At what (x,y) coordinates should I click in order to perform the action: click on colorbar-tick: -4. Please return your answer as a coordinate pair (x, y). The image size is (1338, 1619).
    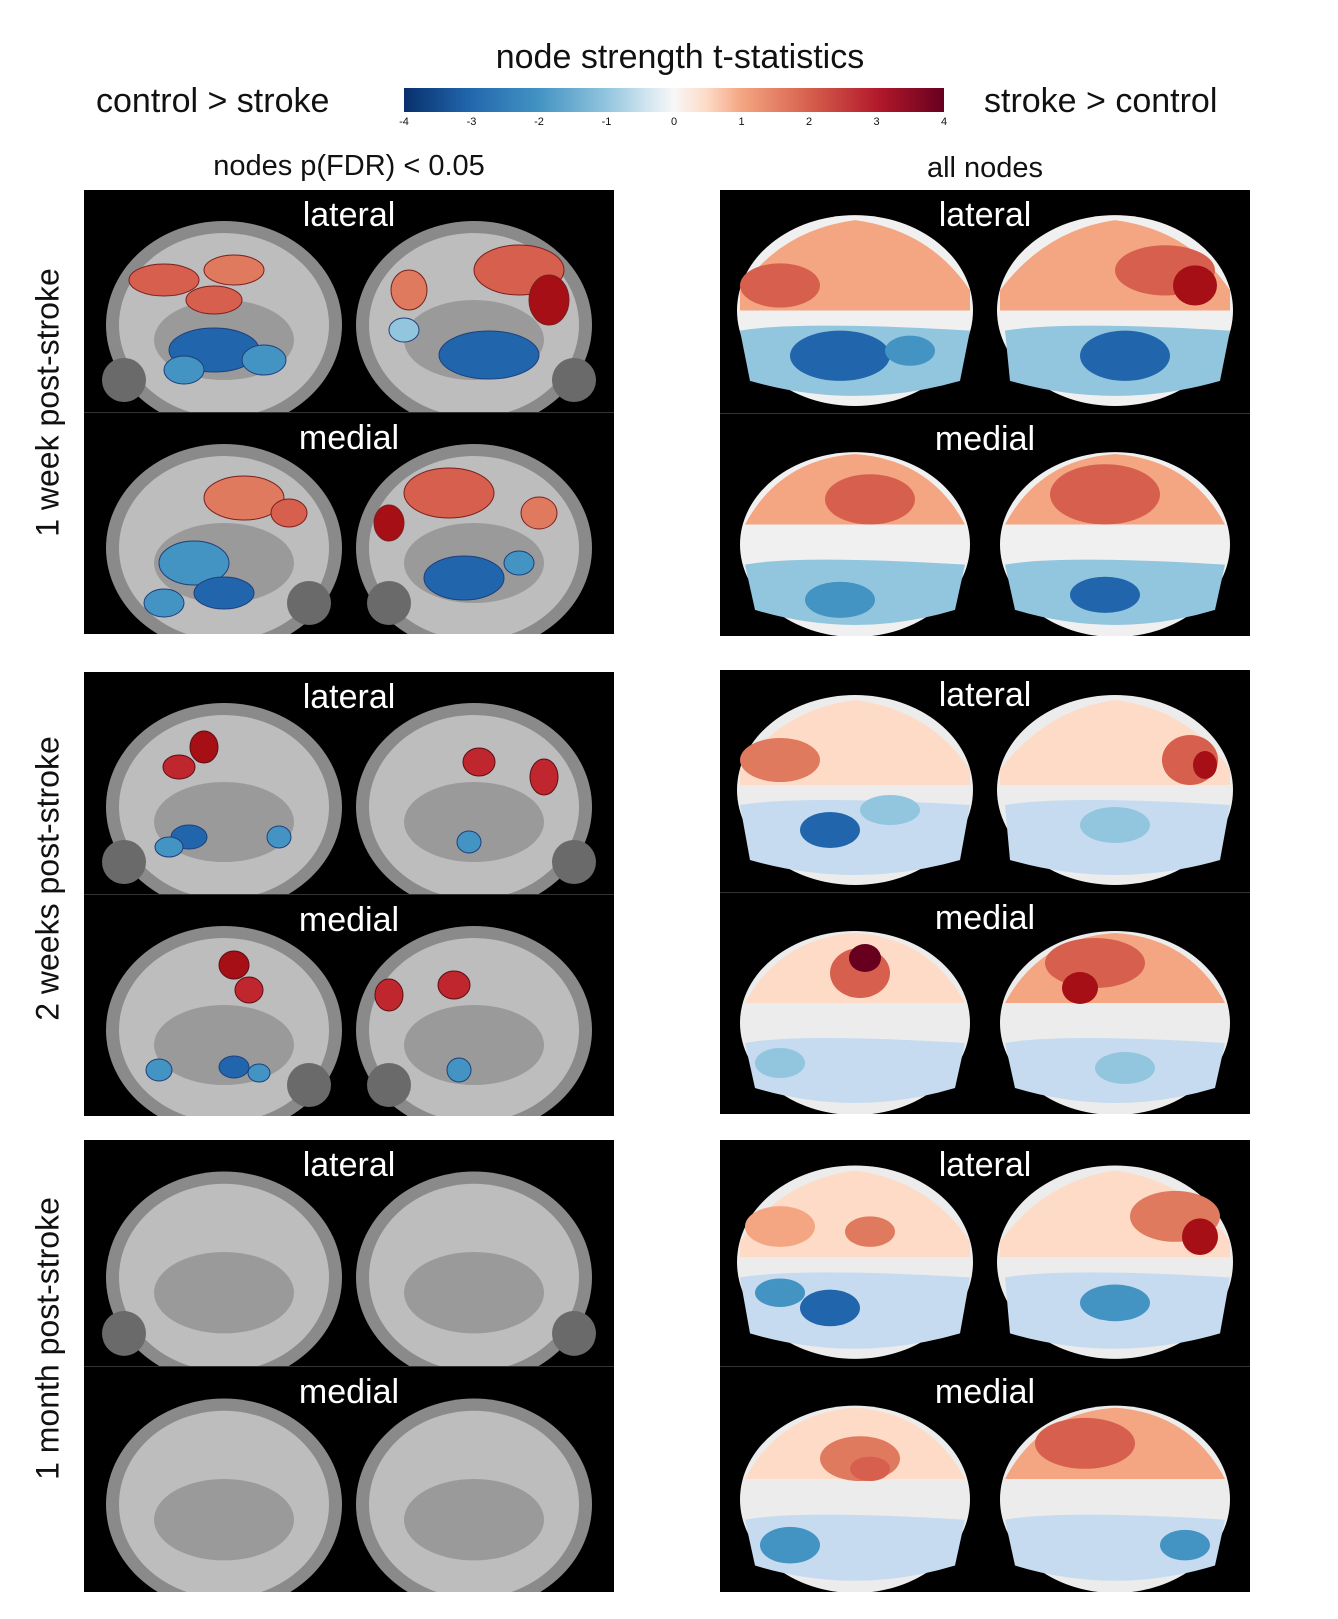
    Looking at the image, I should click on (404, 122).